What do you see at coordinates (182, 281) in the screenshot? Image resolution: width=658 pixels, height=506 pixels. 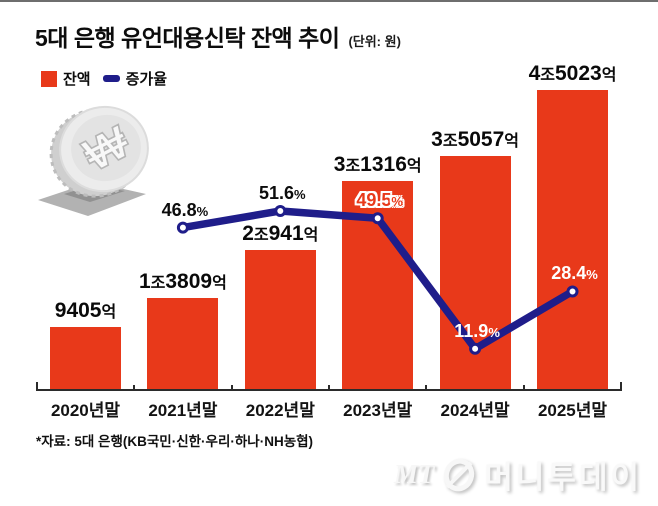 I see `bar-value-label: 1조3809억` at bounding box center [182, 281].